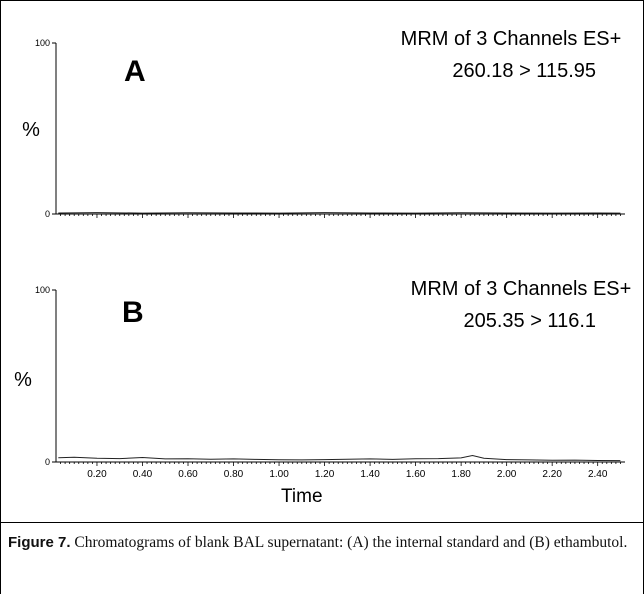 This screenshot has height=595, width=644. Describe the element at coordinates (339, 213) in the screenshot. I see `panel-a-series-line` at that location.